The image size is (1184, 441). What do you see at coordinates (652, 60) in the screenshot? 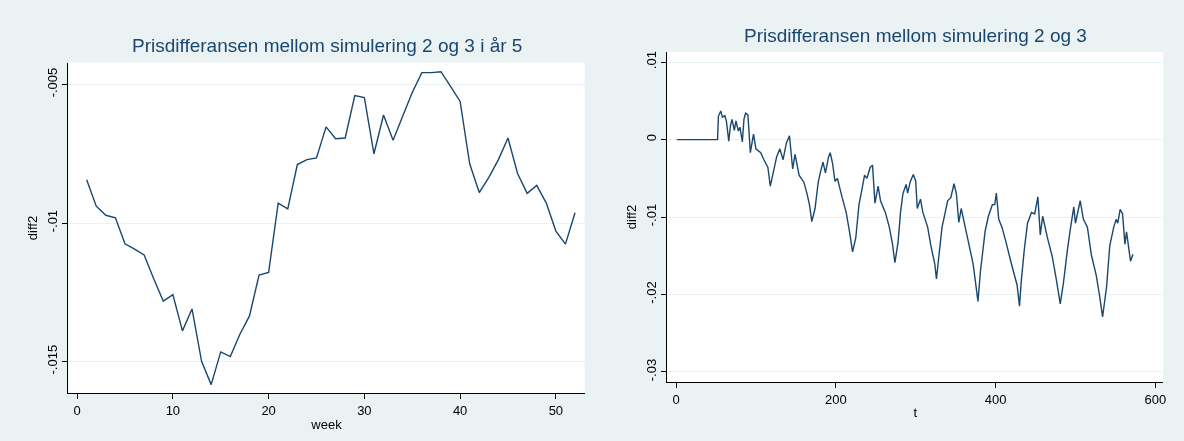
I see `y-tick-label: .01` at bounding box center [652, 60].